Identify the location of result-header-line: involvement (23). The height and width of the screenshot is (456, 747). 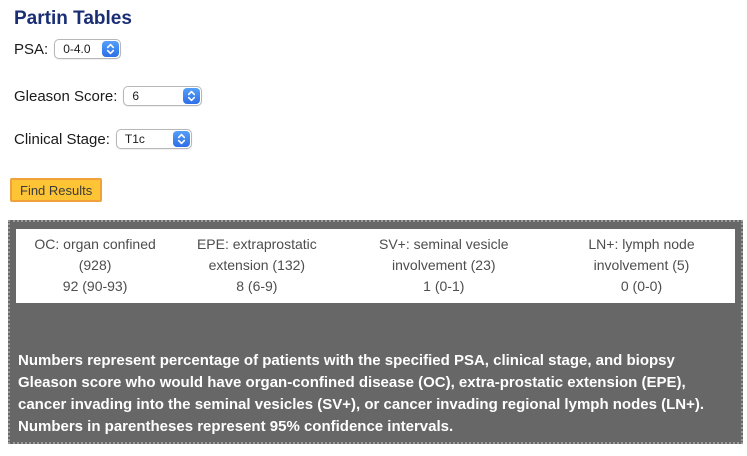
(444, 265).